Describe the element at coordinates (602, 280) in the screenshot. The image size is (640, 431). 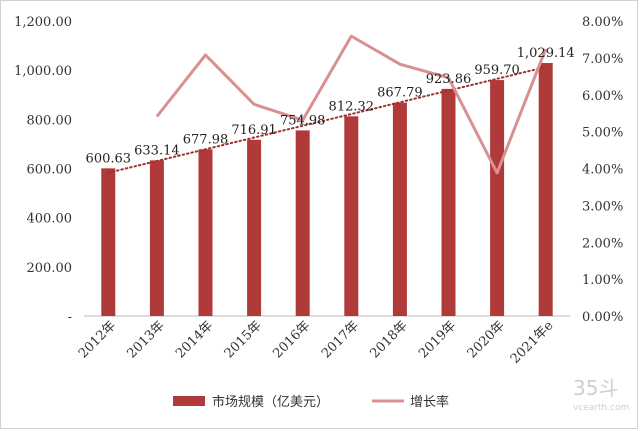
I see `y-right-tick-1: 1.00%` at that location.